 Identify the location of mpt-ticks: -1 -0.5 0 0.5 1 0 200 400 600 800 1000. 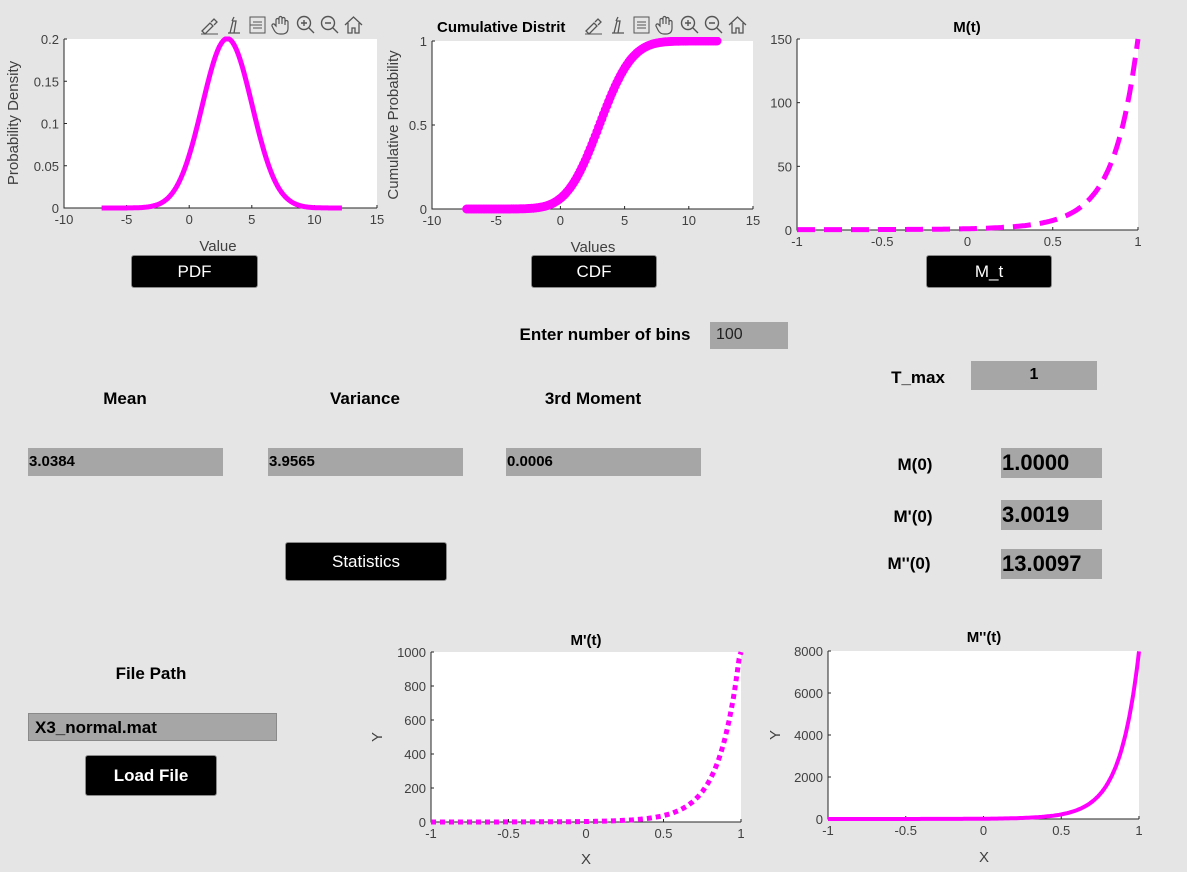
(571, 743).